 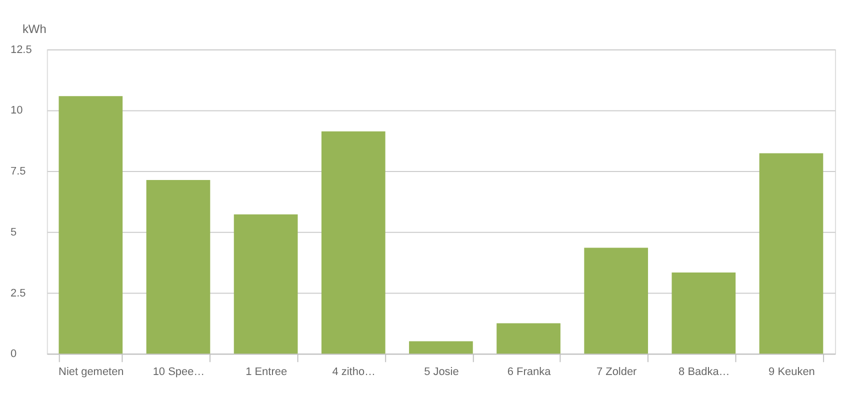 I want to click on x-tick-label: 5 Josie, so click(x=441, y=372).